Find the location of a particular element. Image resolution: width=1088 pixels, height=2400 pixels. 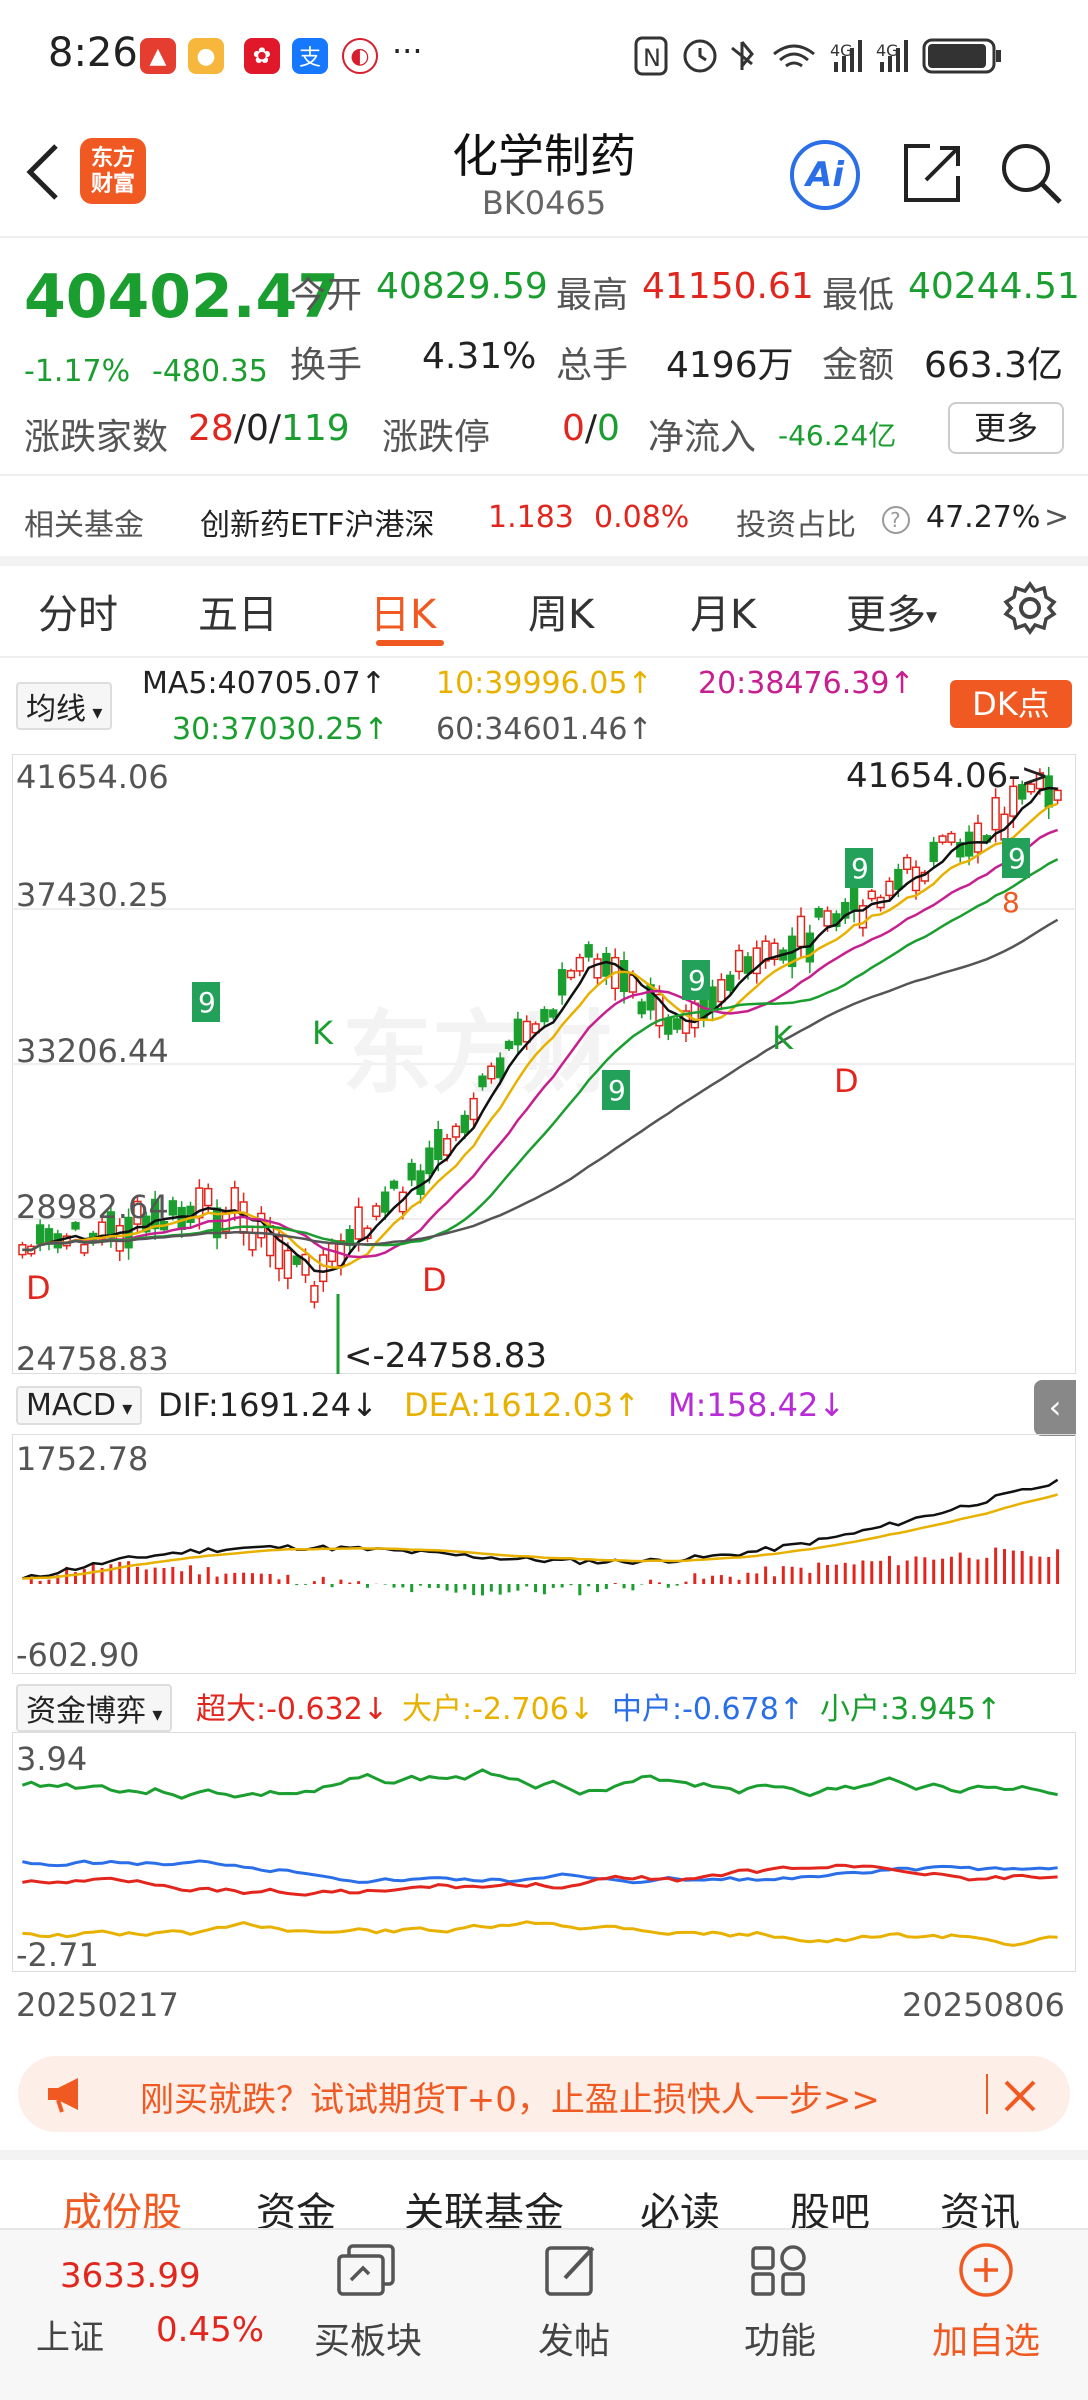

date-end: 20250806 is located at coordinates (983, 2005).